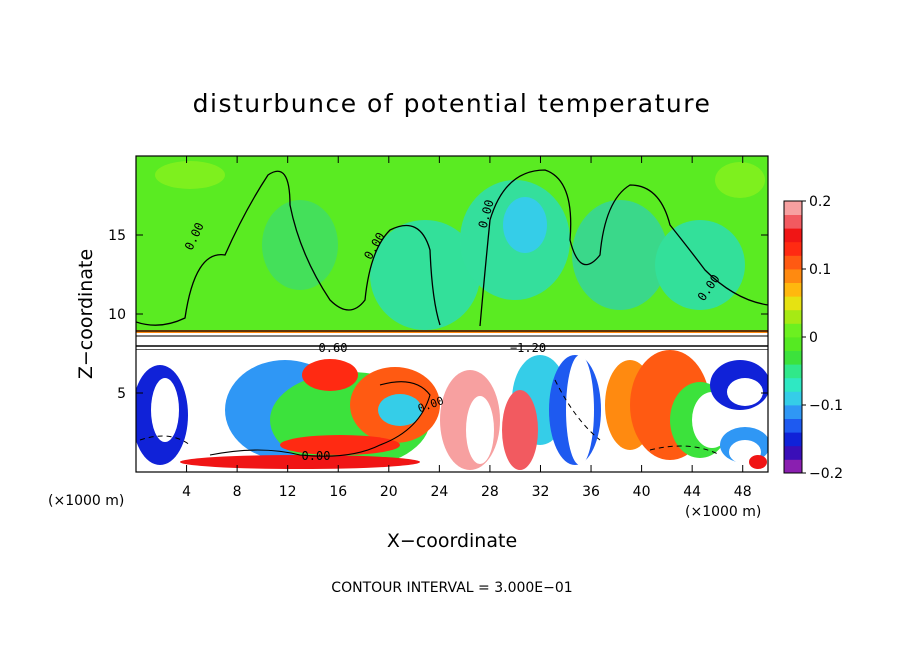  I want to click on y-tick-label: 15, so click(117, 236).